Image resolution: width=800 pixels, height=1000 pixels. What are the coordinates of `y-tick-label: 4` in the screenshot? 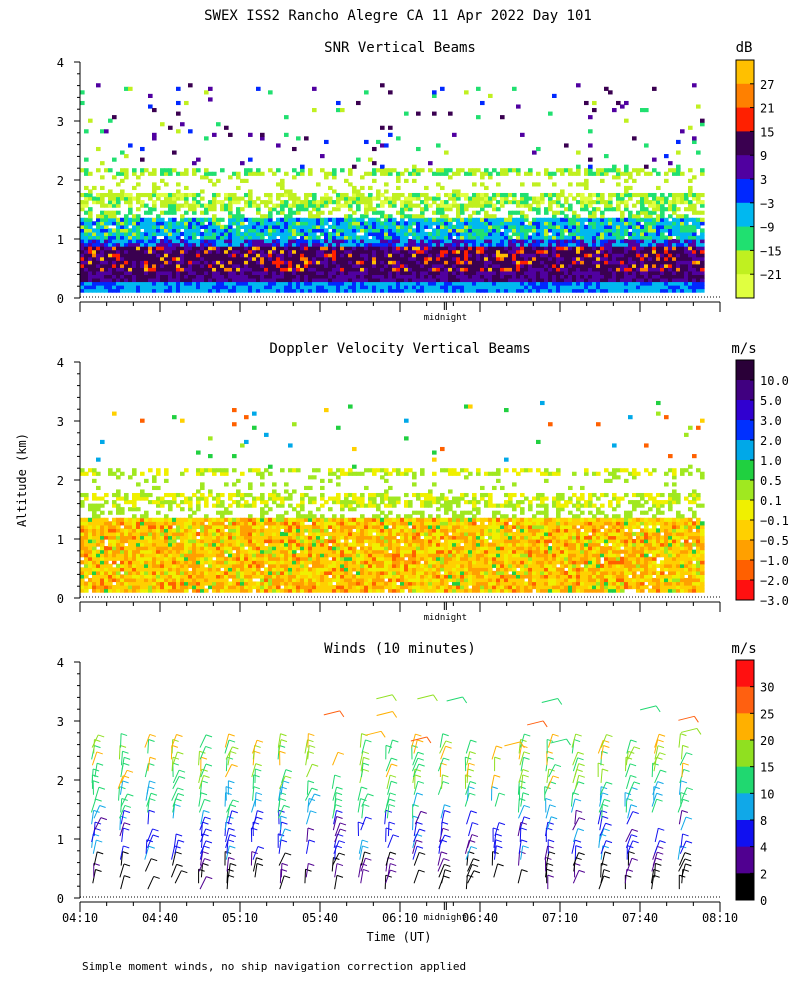 It's located at (60, 63).